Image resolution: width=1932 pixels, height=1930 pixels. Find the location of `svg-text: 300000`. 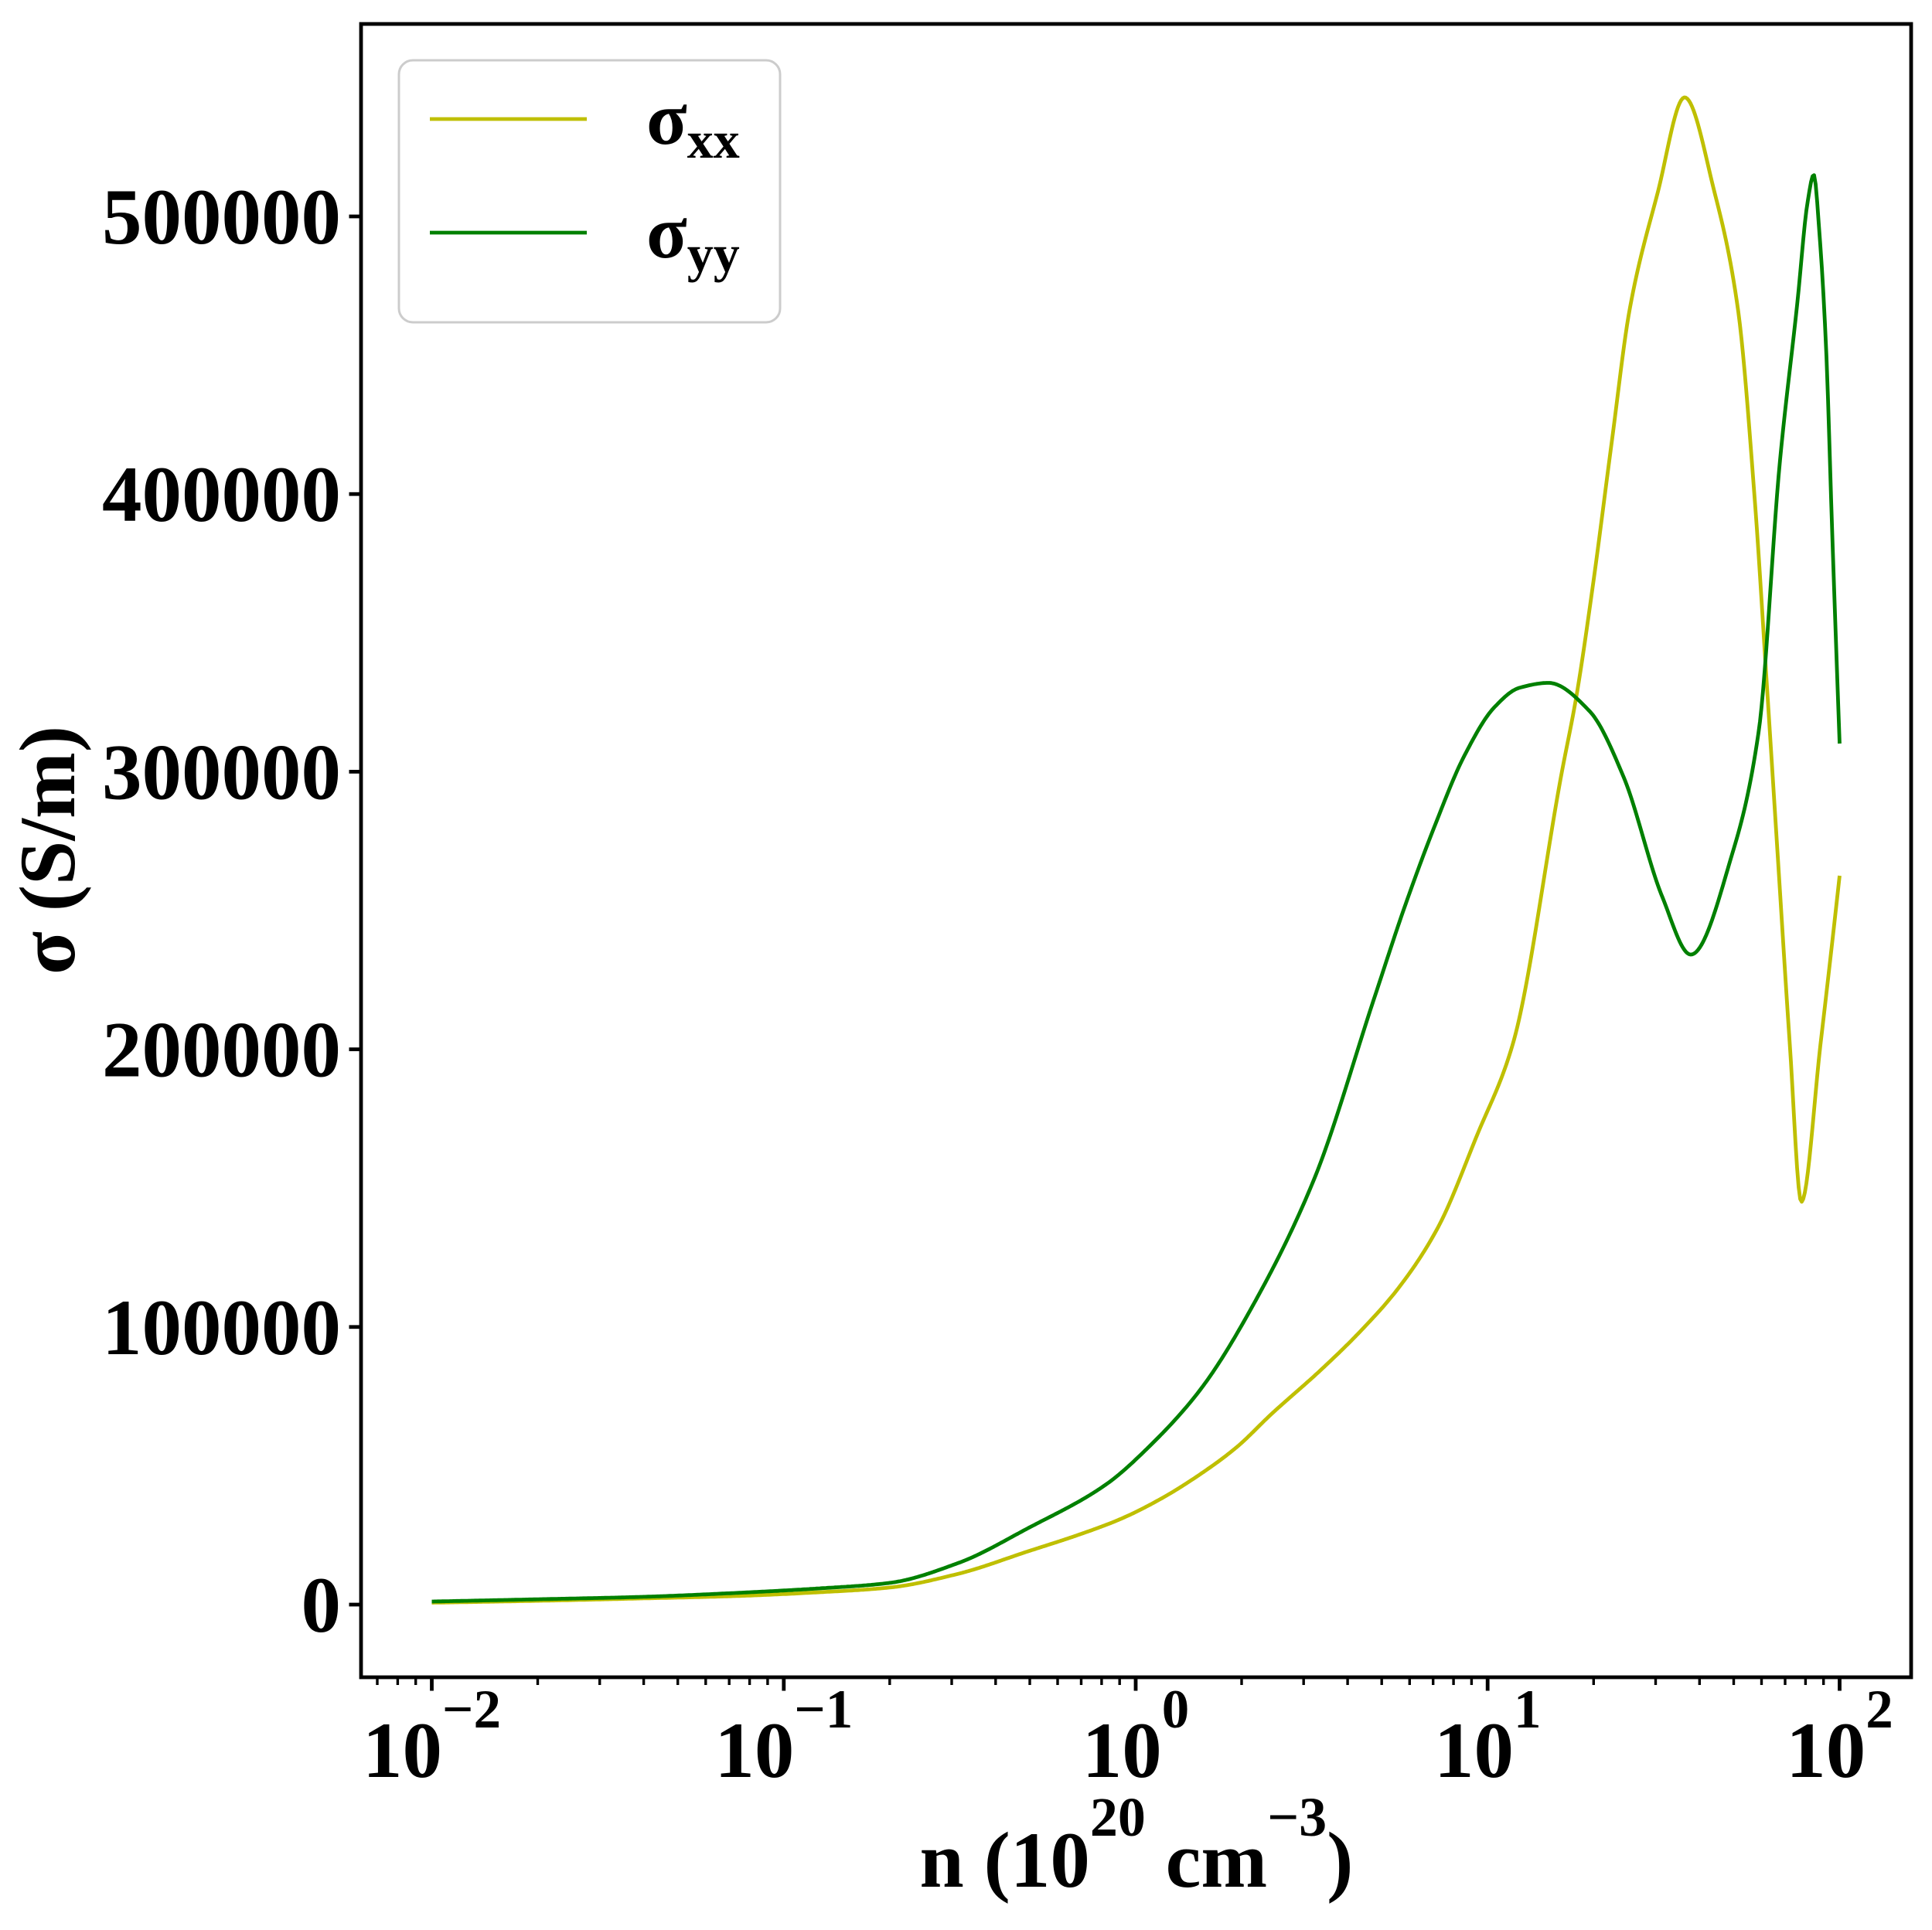

svg-text: 300000 is located at coordinates (221, 772).